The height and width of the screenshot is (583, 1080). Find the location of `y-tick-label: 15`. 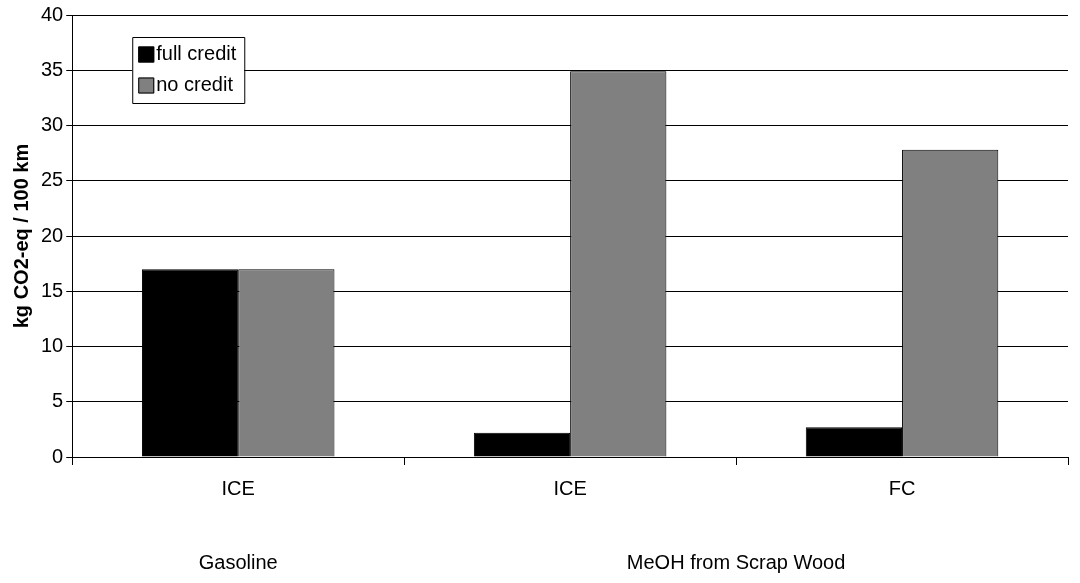

y-tick-label: 15 is located at coordinates (52, 289).